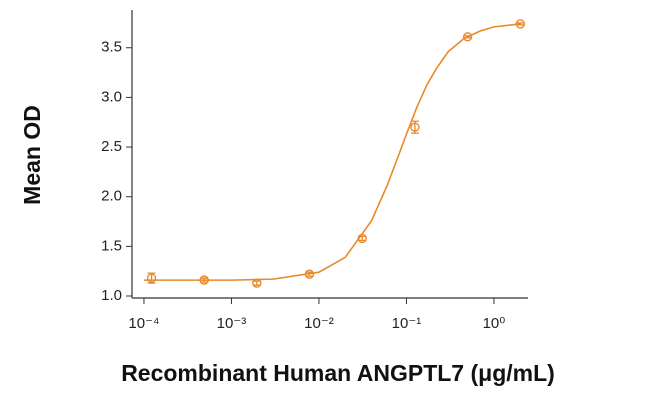 This screenshot has height=403, width=650. What do you see at coordinates (494, 323) in the screenshot?
I see `x-tick-label: 10⁰` at bounding box center [494, 323].